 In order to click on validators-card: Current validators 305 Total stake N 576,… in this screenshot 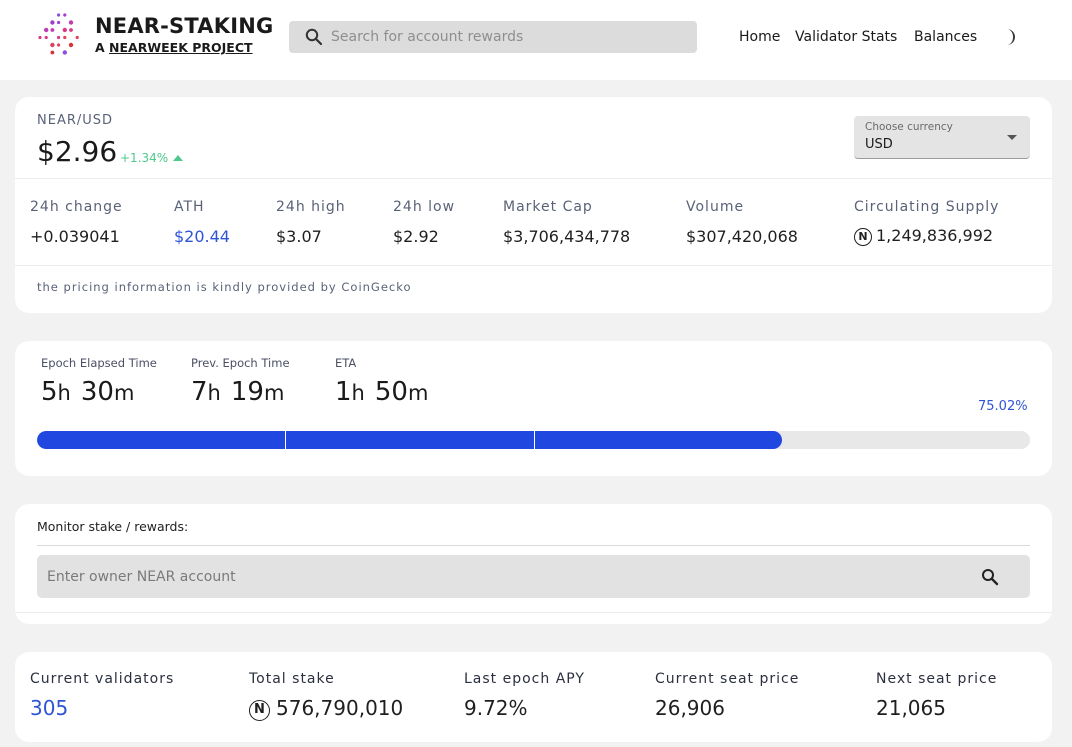, I will do `click(533, 697)`.